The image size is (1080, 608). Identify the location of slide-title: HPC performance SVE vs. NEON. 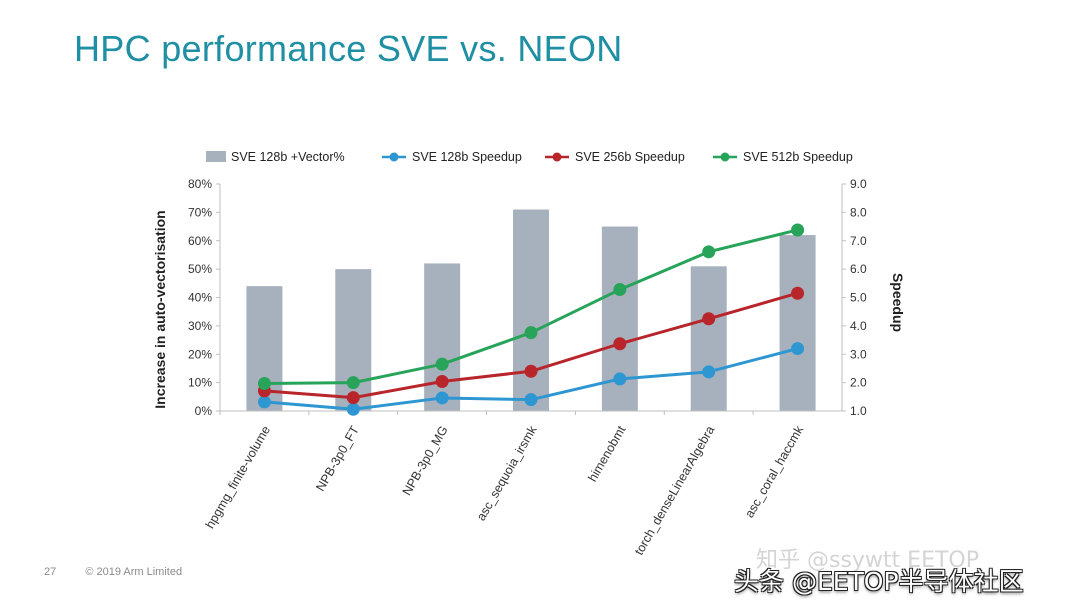
(348, 48).